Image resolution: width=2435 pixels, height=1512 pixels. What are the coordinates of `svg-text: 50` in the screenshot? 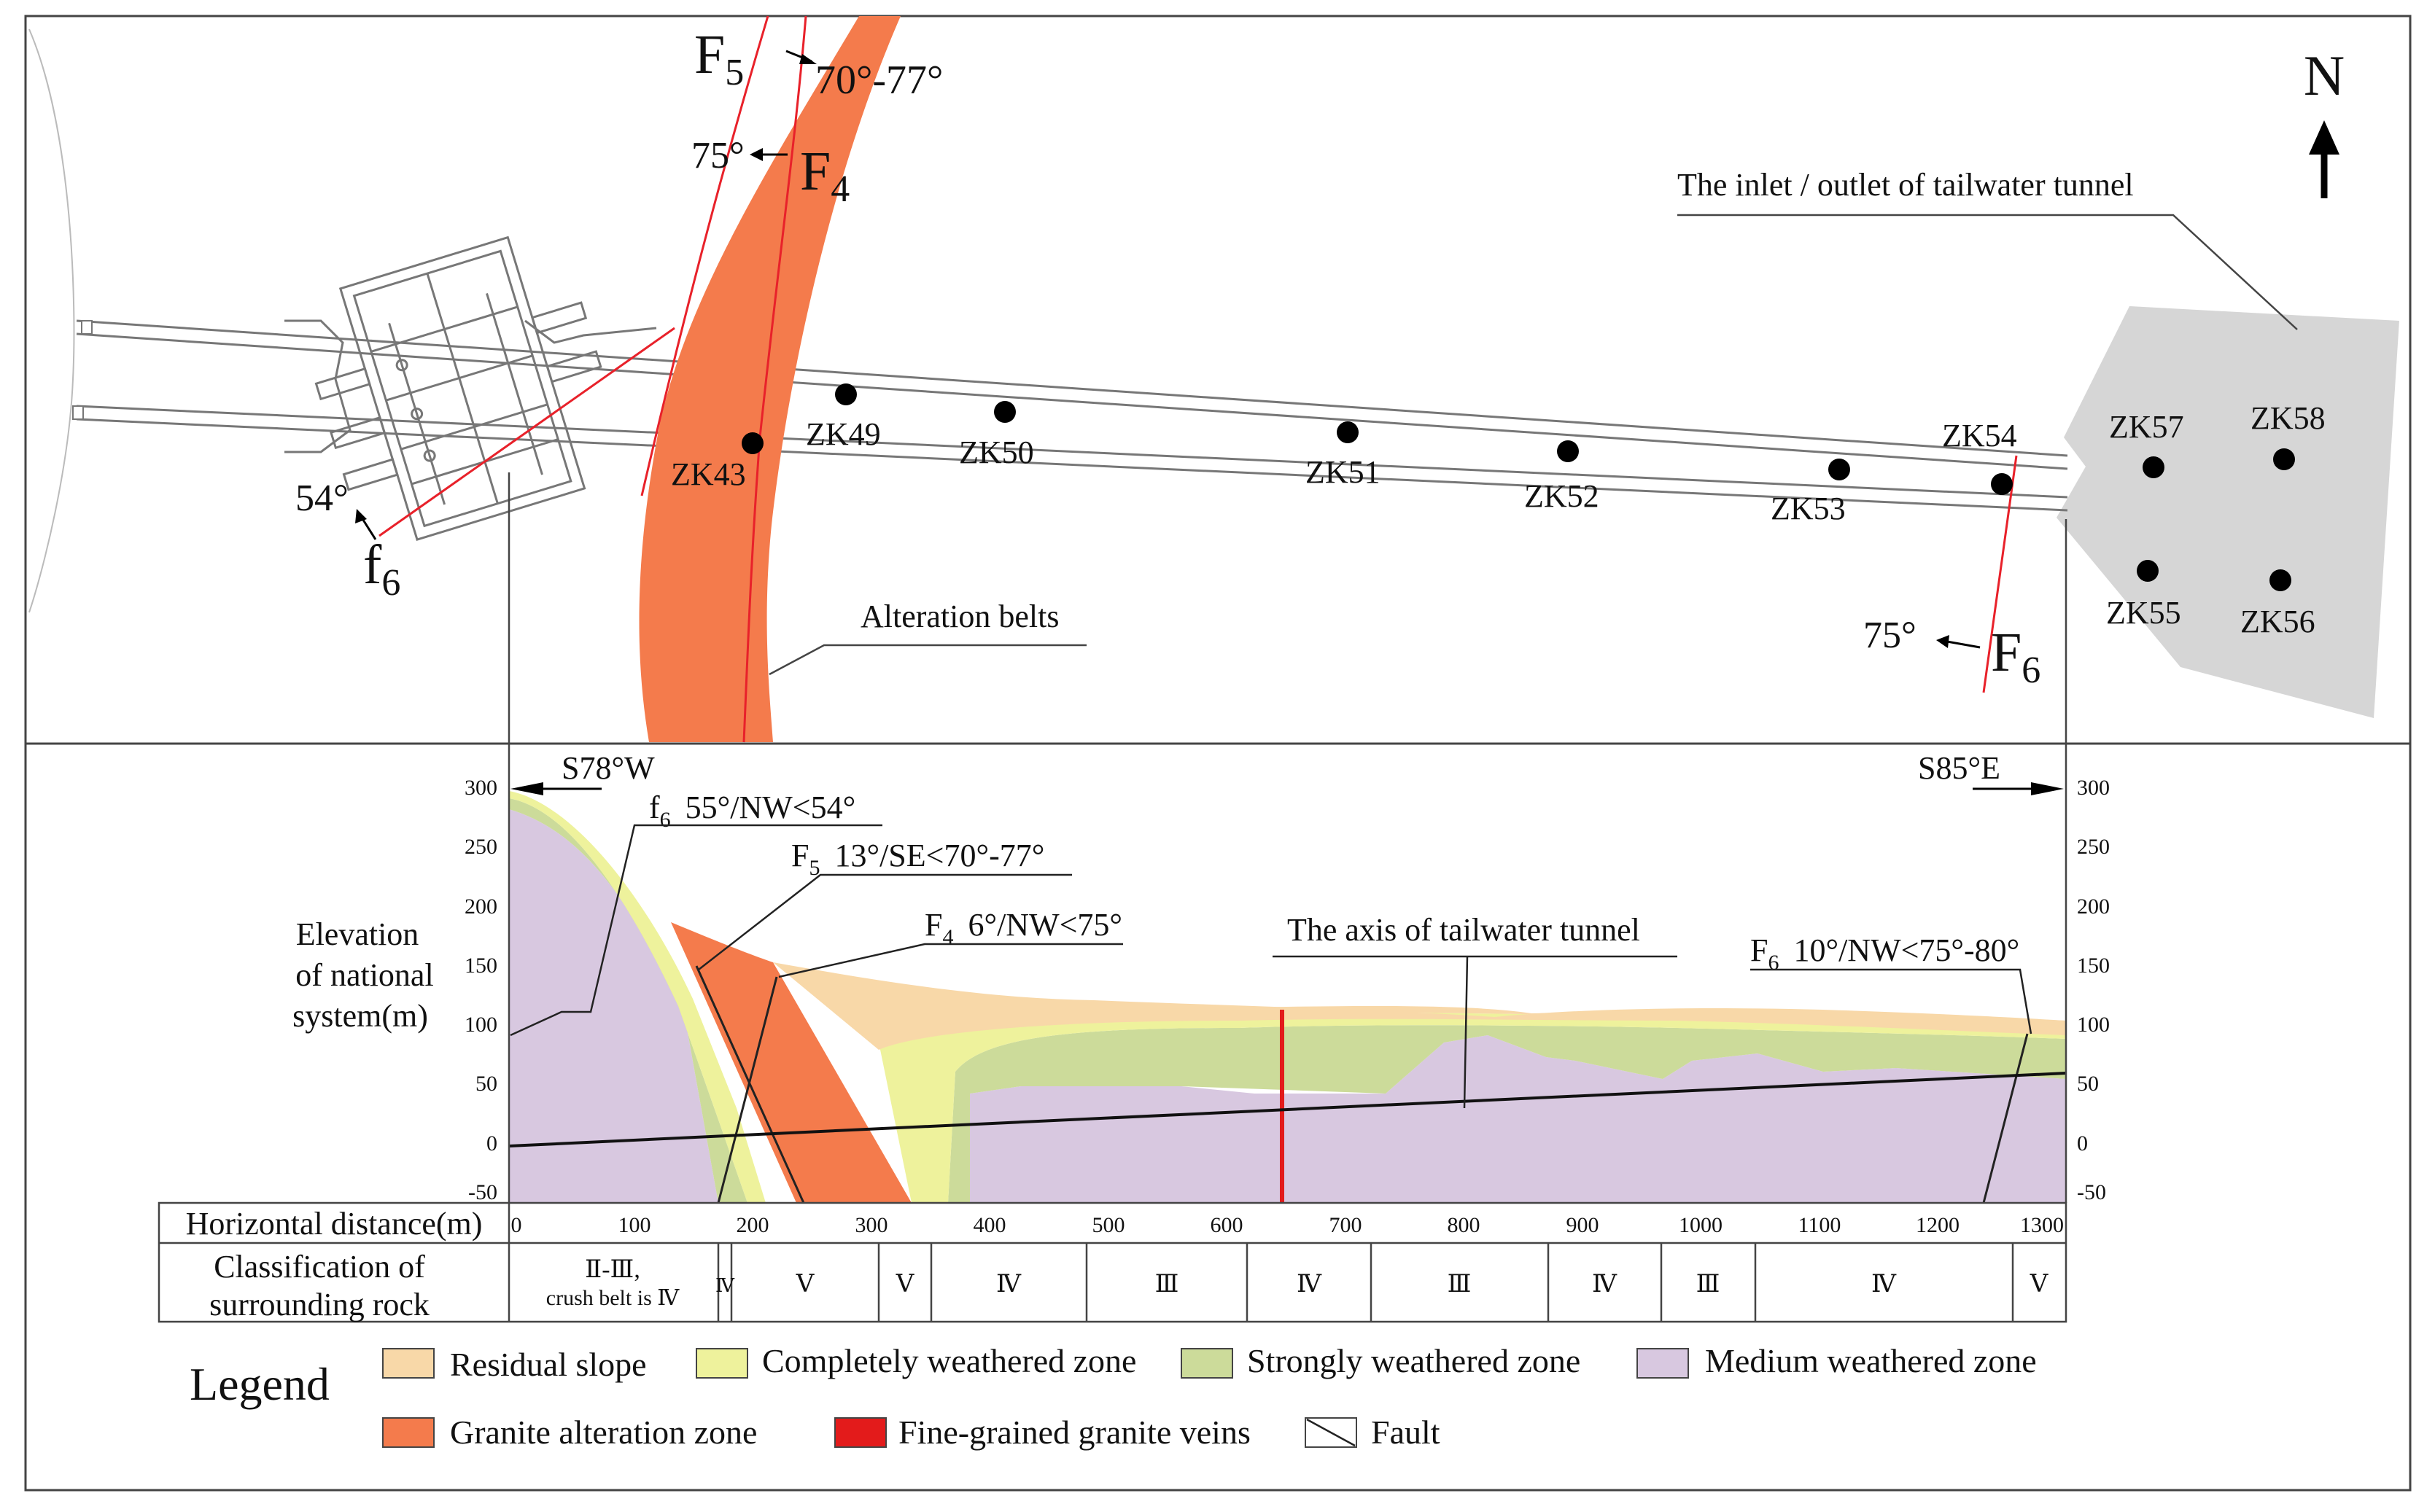 It's located at (486, 1084).